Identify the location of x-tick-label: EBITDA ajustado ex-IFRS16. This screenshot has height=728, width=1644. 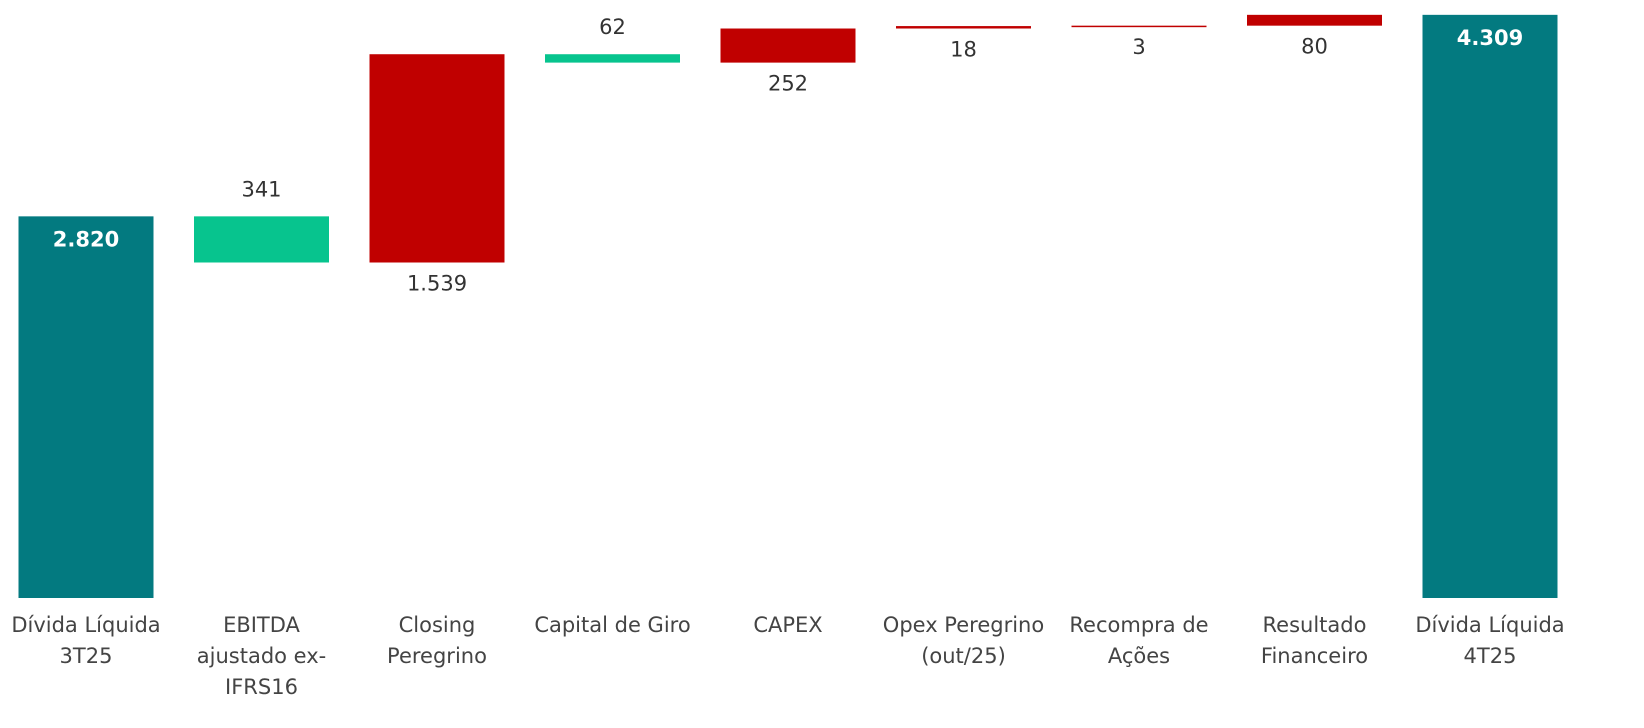
(261, 656).